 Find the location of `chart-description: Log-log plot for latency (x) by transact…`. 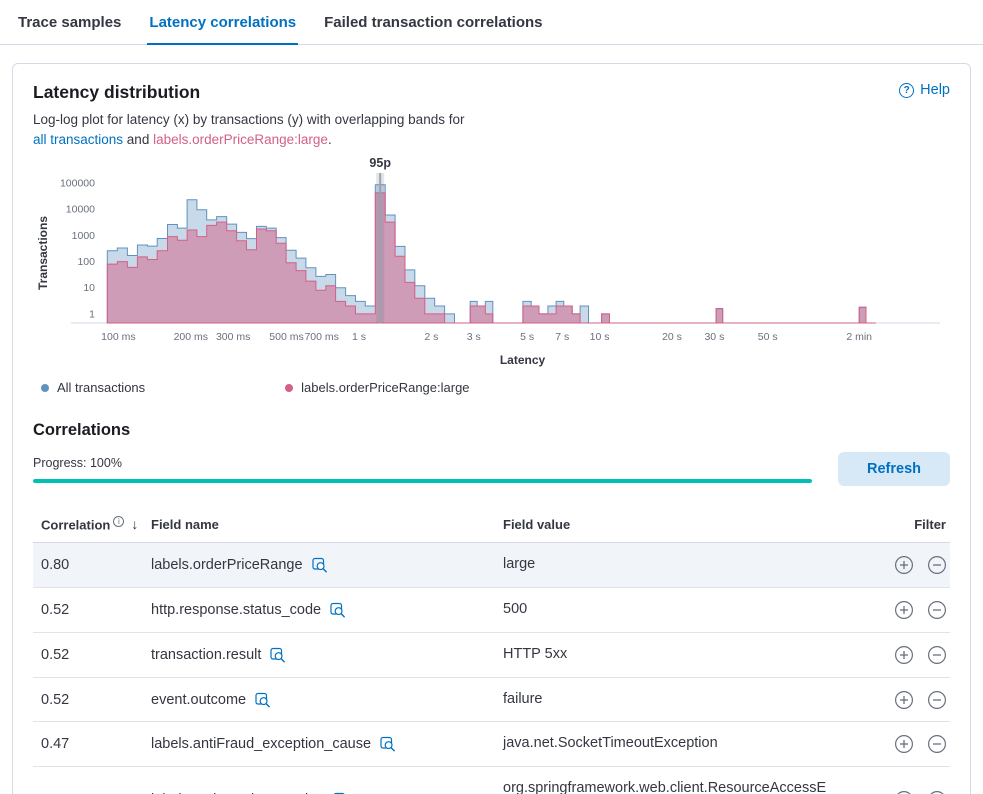

chart-description: Log-log plot for latency (x) by transact… is located at coordinates (491, 129).